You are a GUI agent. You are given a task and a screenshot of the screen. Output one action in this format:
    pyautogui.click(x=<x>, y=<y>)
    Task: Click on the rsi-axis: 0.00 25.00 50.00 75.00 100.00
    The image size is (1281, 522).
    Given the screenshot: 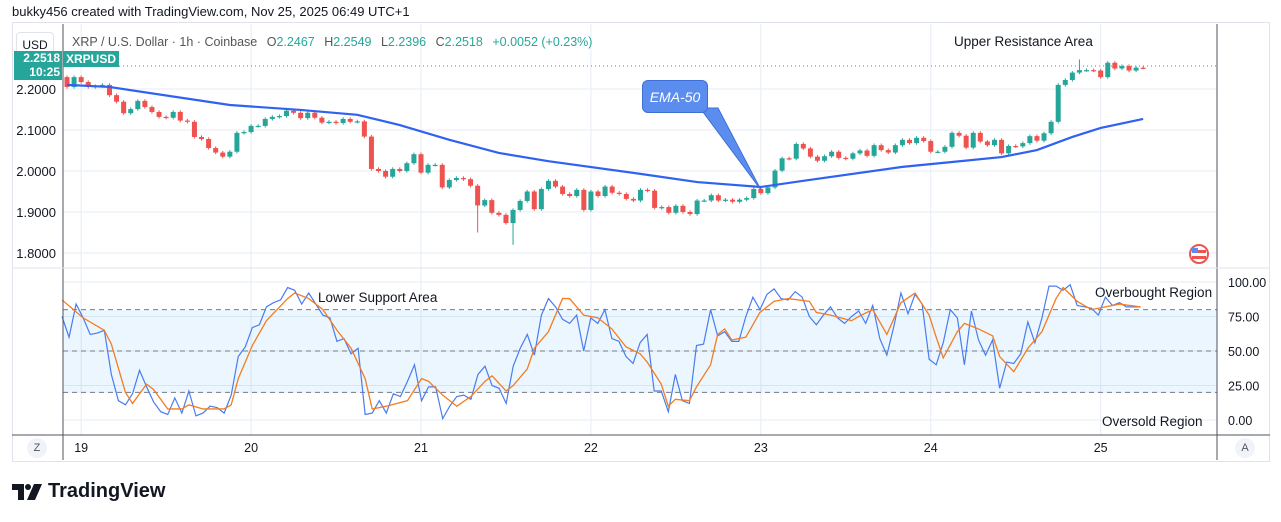 What is the action you would take?
    pyautogui.click(x=1247, y=352)
    